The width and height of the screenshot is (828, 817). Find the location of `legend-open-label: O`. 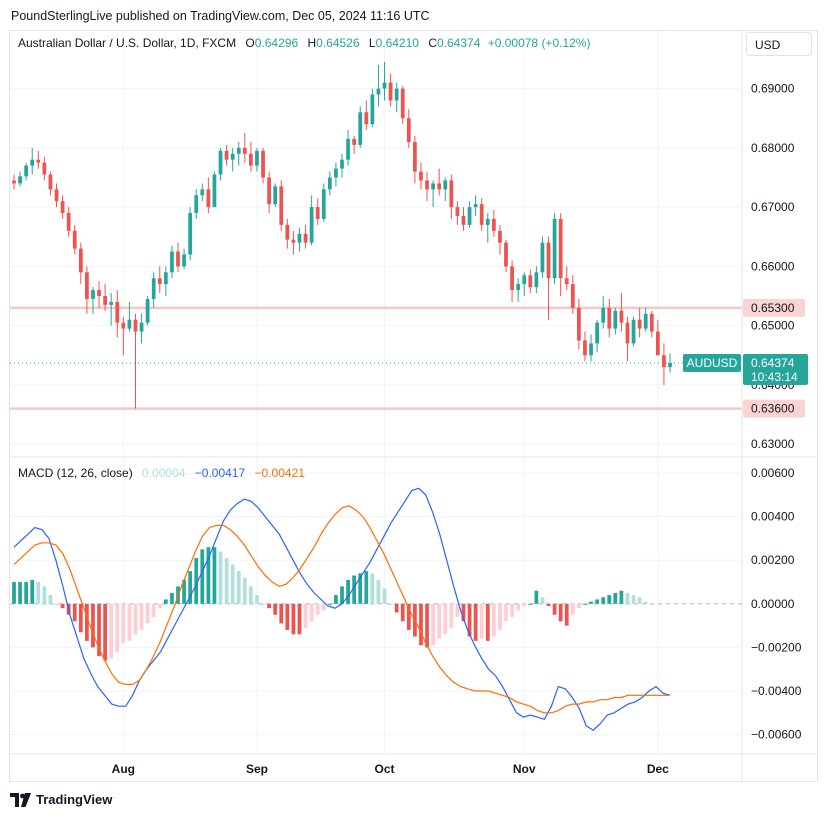

legend-open-label: O is located at coordinates (250, 43).